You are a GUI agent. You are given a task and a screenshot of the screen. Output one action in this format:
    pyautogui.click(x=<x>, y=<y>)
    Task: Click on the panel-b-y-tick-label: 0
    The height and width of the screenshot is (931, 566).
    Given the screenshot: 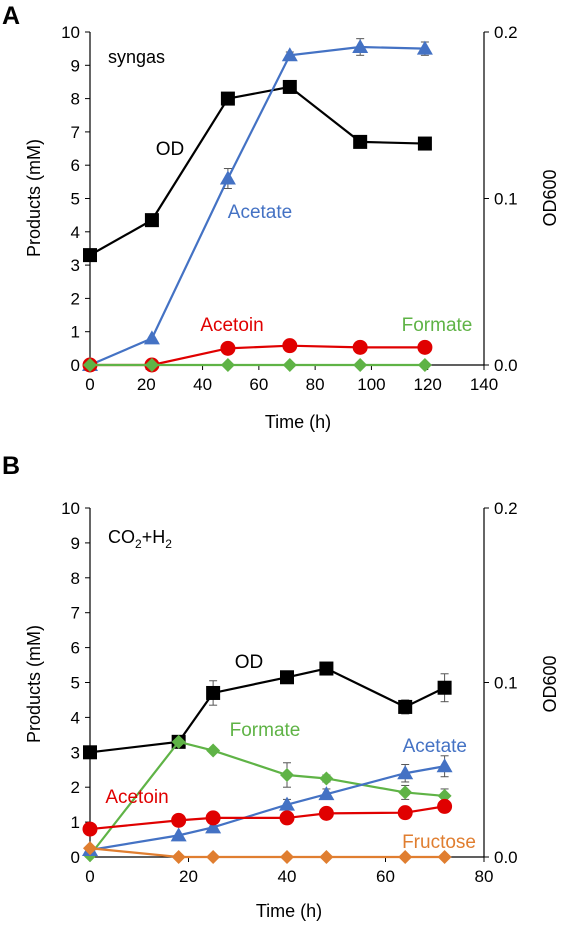 What is the action you would take?
    pyautogui.click(x=75, y=857)
    